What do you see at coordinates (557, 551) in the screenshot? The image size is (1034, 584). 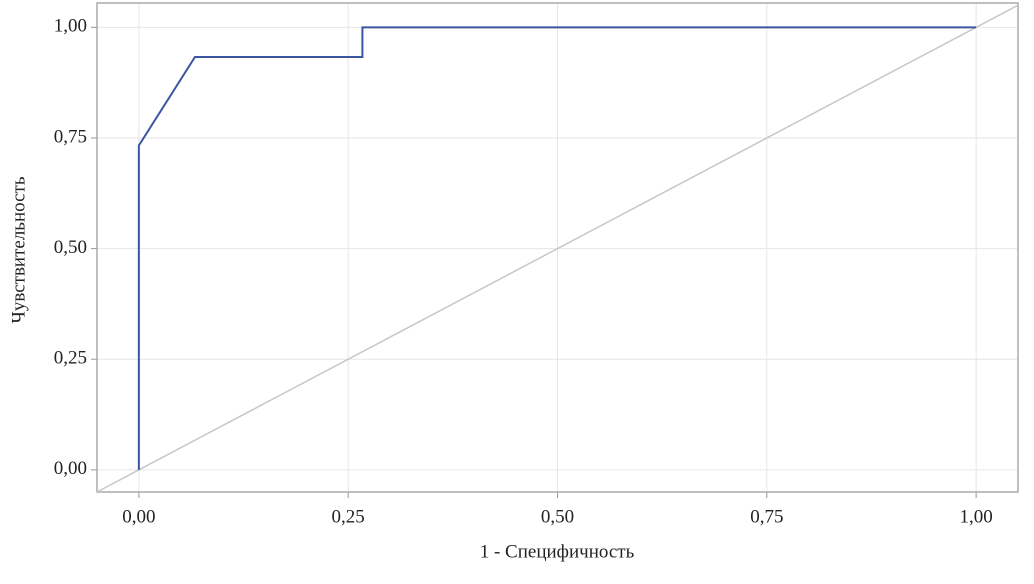 I see `x-axis-label: 1 - Специфичность` at bounding box center [557, 551].